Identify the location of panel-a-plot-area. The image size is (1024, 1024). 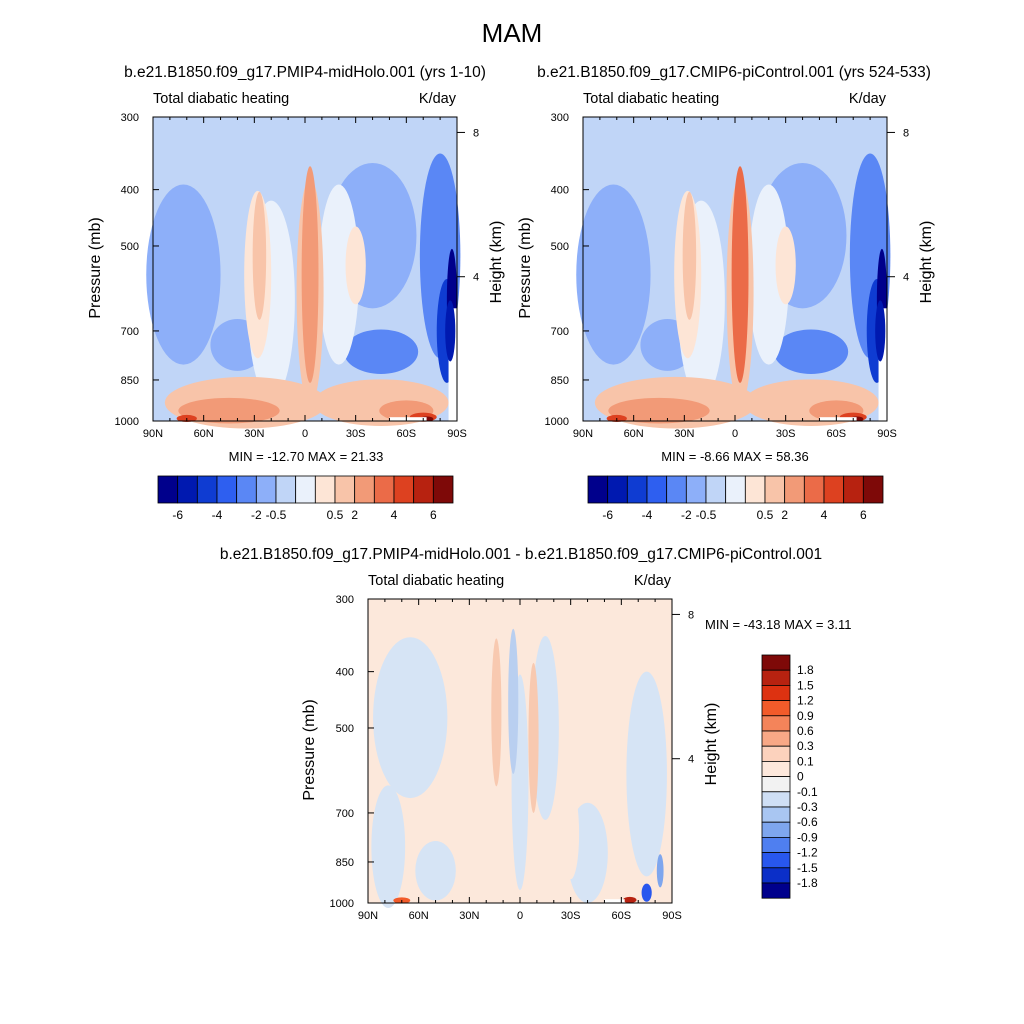
(303, 273).